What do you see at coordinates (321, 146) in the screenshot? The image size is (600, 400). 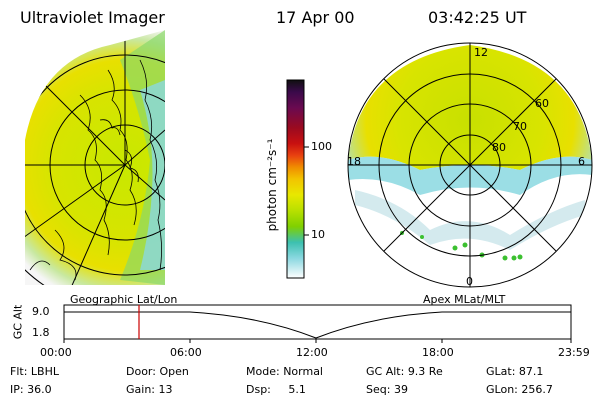 I see `colorbar-tick-100: 100` at bounding box center [321, 146].